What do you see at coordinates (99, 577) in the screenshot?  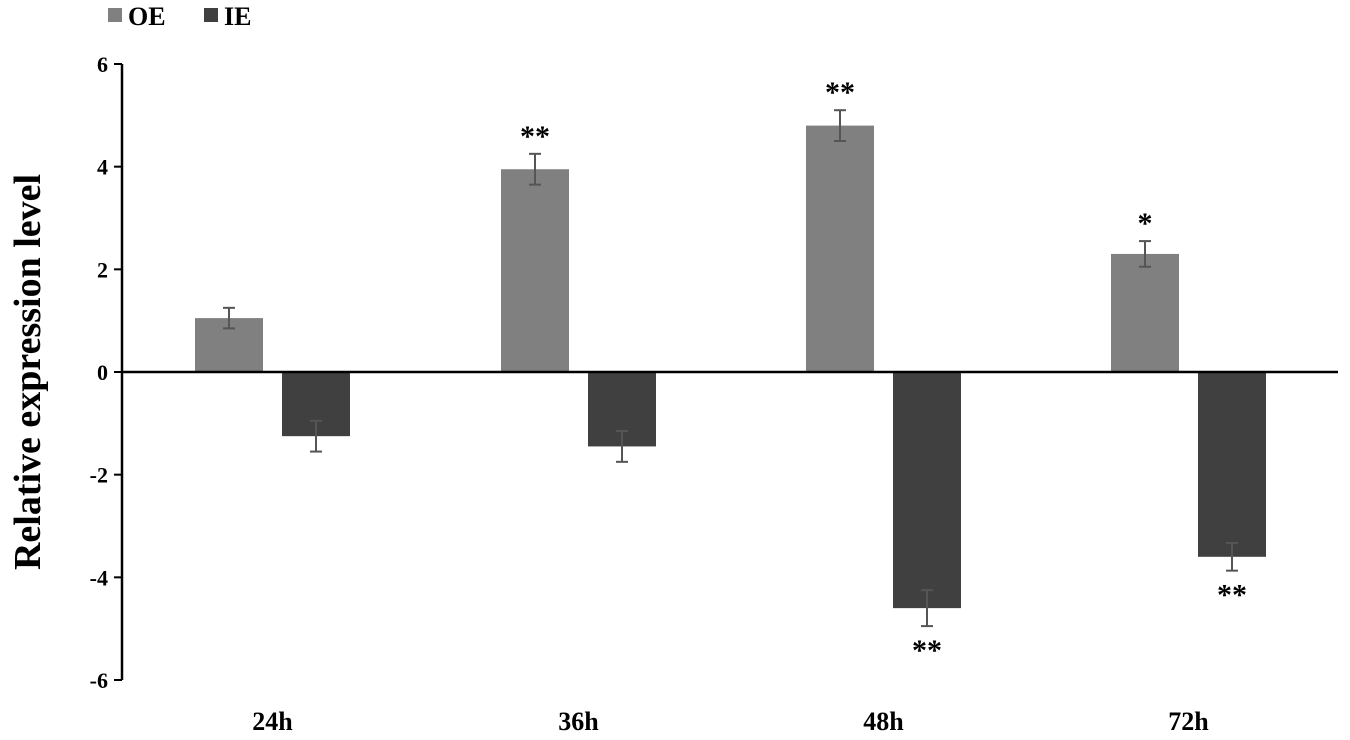 I see `y-tick-label: -4` at bounding box center [99, 577].